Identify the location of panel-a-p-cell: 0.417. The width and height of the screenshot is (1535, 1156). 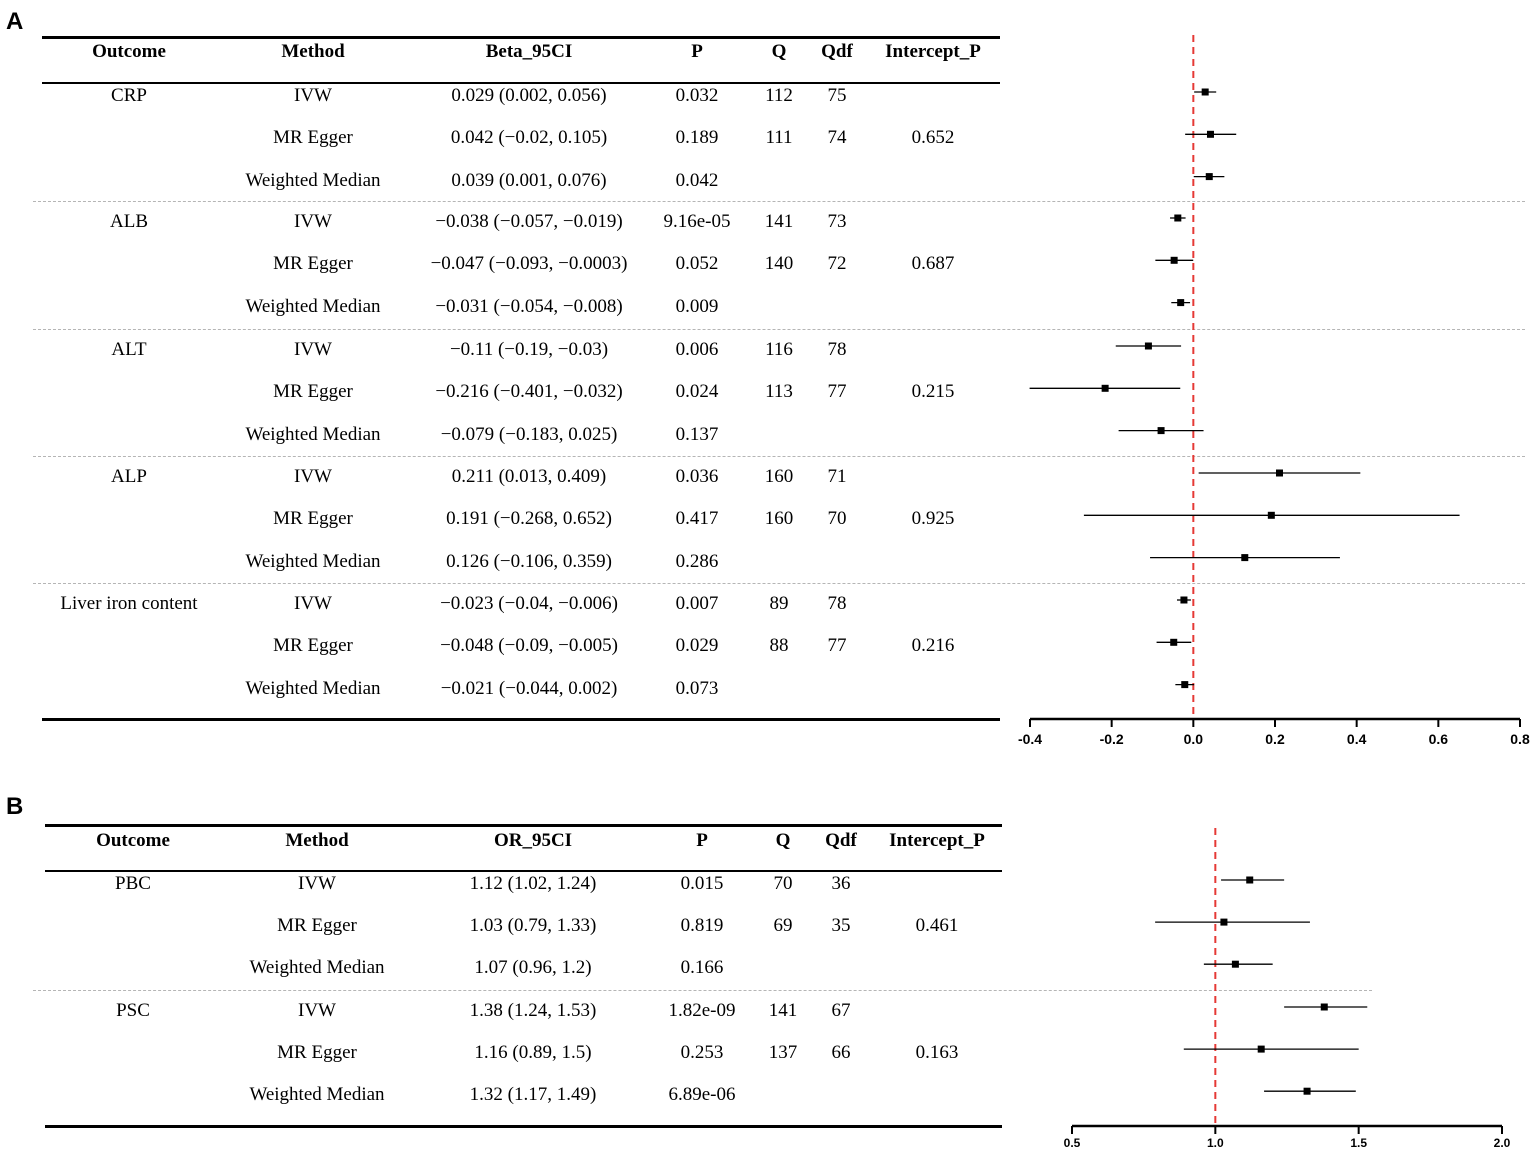
(697, 519).